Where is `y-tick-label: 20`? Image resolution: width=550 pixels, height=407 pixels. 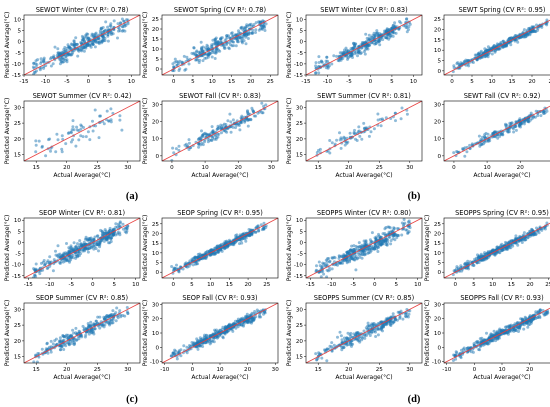 y-tick-label: 20 is located at coordinates (156, 123).